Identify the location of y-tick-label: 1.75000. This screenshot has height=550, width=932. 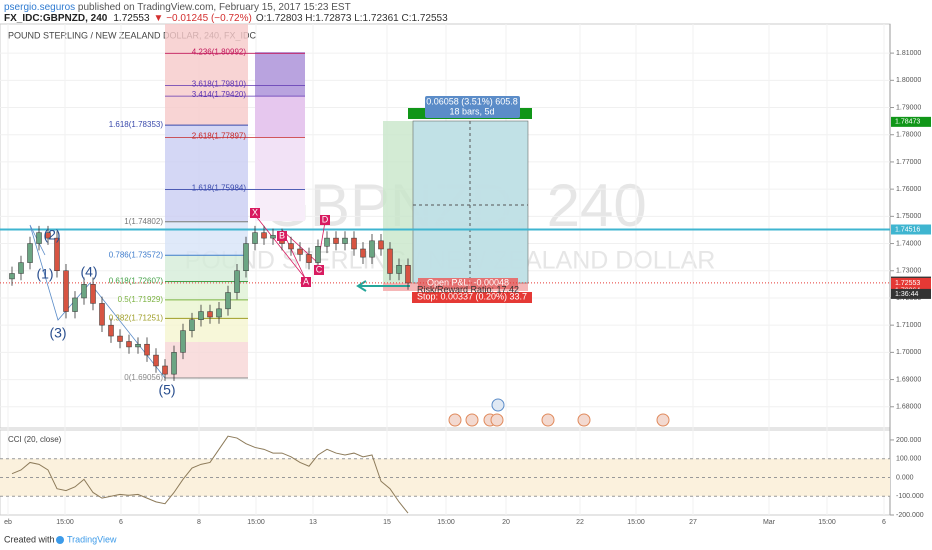
(908, 216).